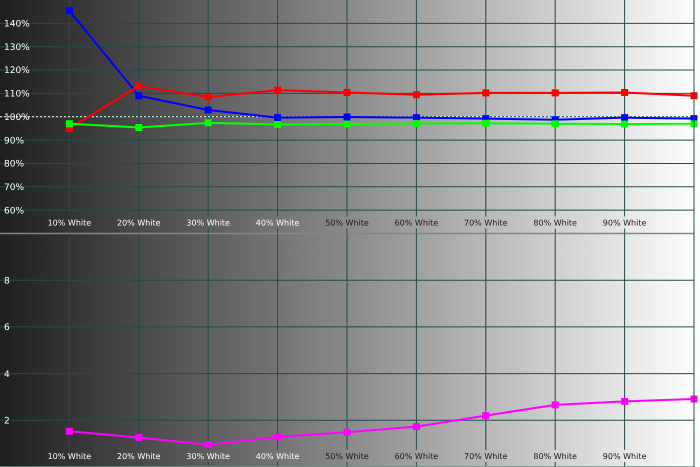 The height and width of the screenshot is (467, 700). Describe the element at coordinates (14, 187) in the screenshot. I see `y-tick-label: 70%` at that location.